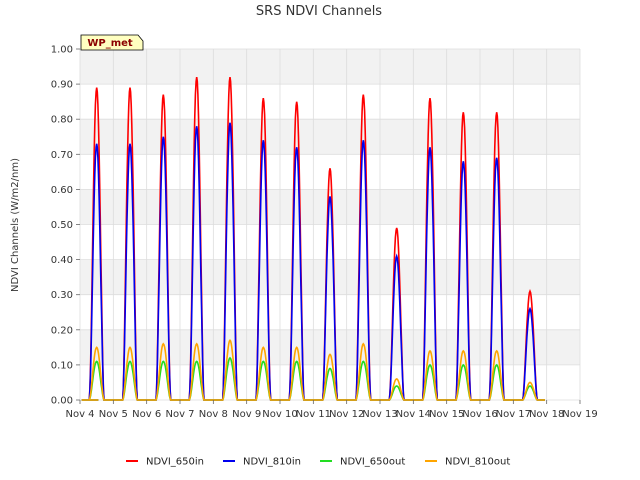  I want to click on wp-met-badge: WP_met, so click(112, 42).